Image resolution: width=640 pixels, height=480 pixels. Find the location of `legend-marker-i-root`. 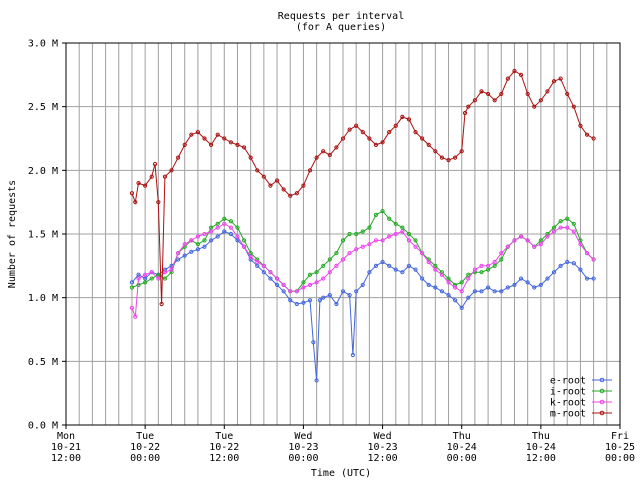

legend-marker-i-root is located at coordinates (602, 391).